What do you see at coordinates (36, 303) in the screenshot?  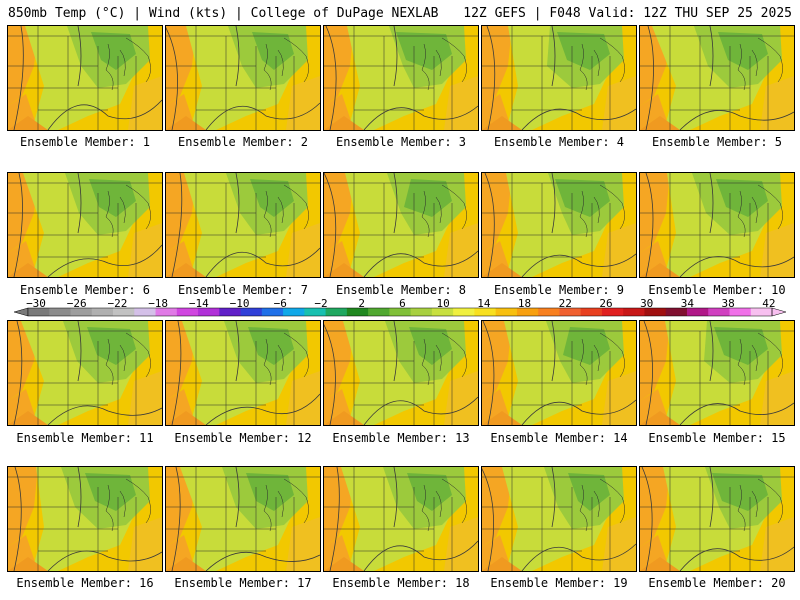 I see `colorbar-tick-label: −30` at bounding box center [36, 303].